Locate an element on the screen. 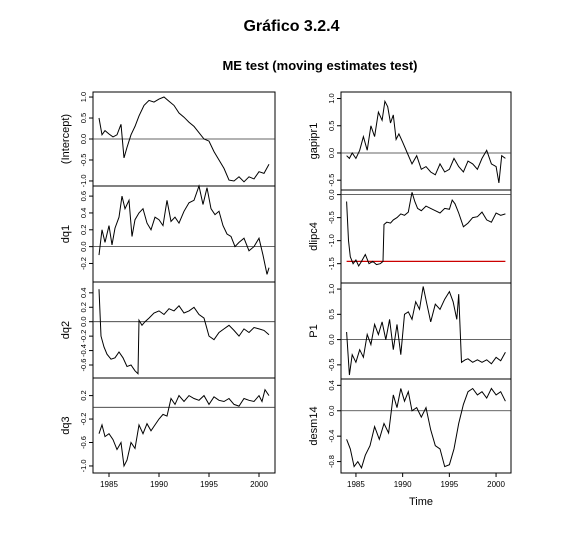  y-tick-label-gapipr1: 1.0 is located at coordinates (331, 98).